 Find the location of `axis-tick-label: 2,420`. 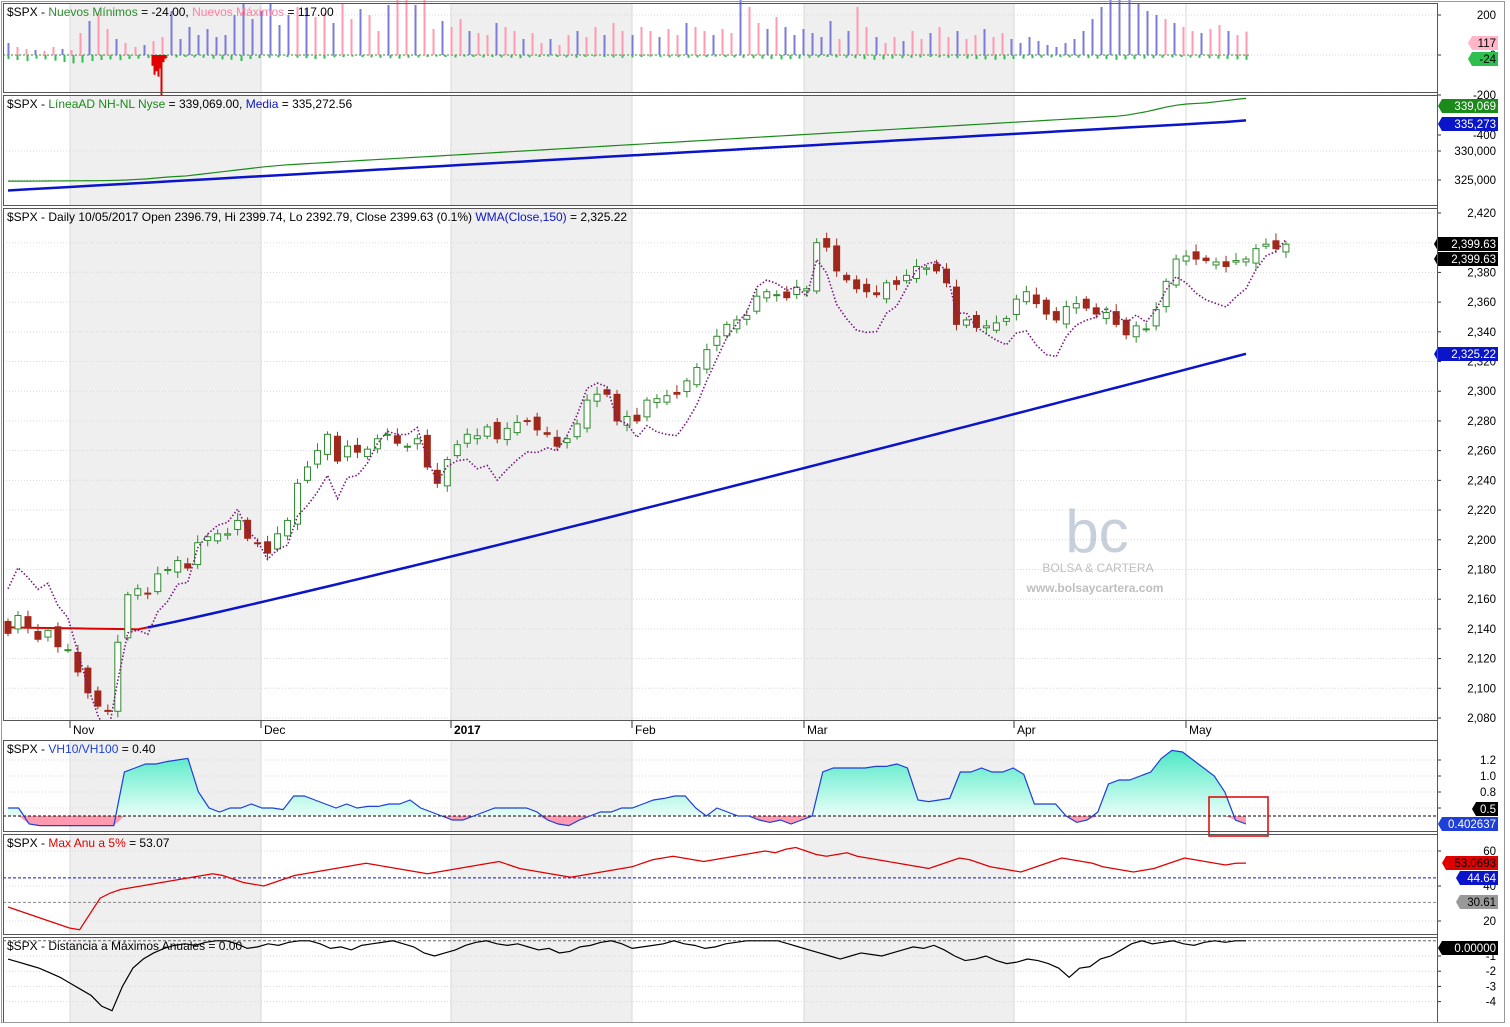

axis-tick-label: 2,420 is located at coordinates (1481, 214).